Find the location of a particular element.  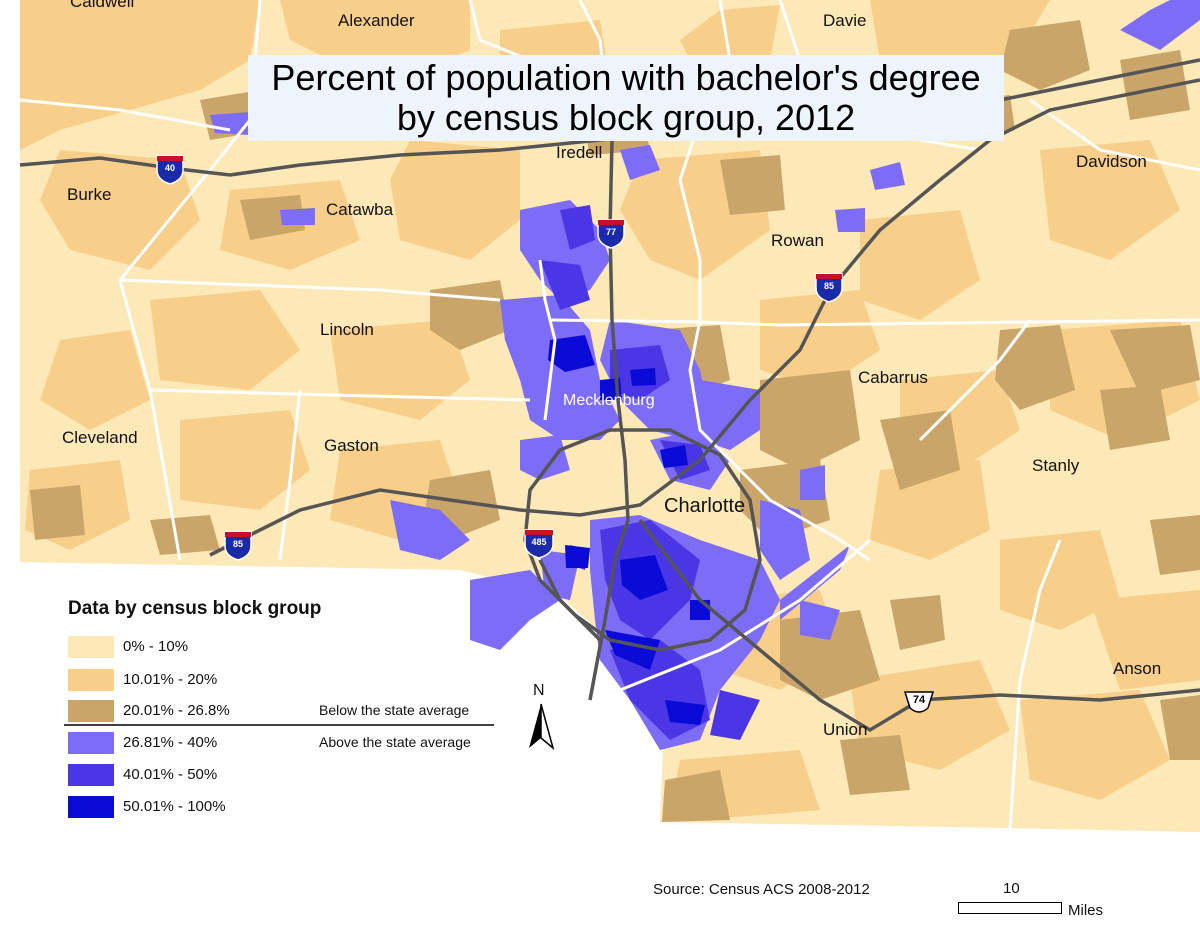

legend-item: 0% - 10% is located at coordinates (218, 647).